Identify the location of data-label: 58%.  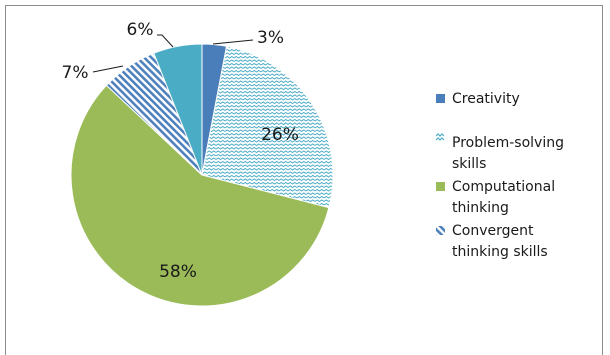
(178, 272).